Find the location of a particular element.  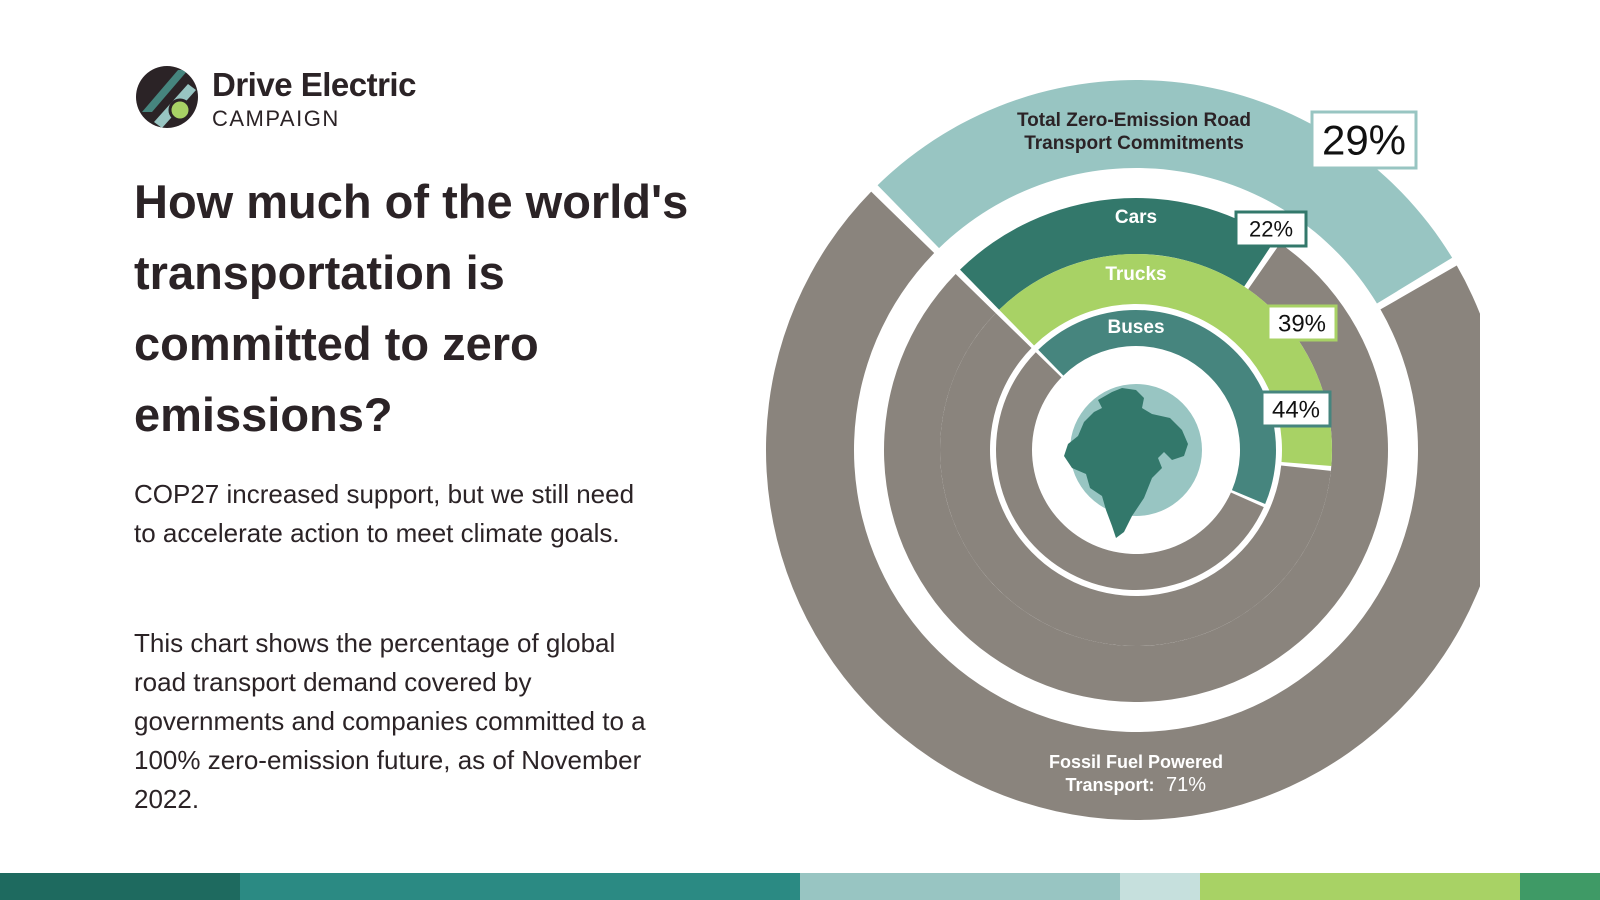

trucks-value-box is located at coordinates (1302, 323).